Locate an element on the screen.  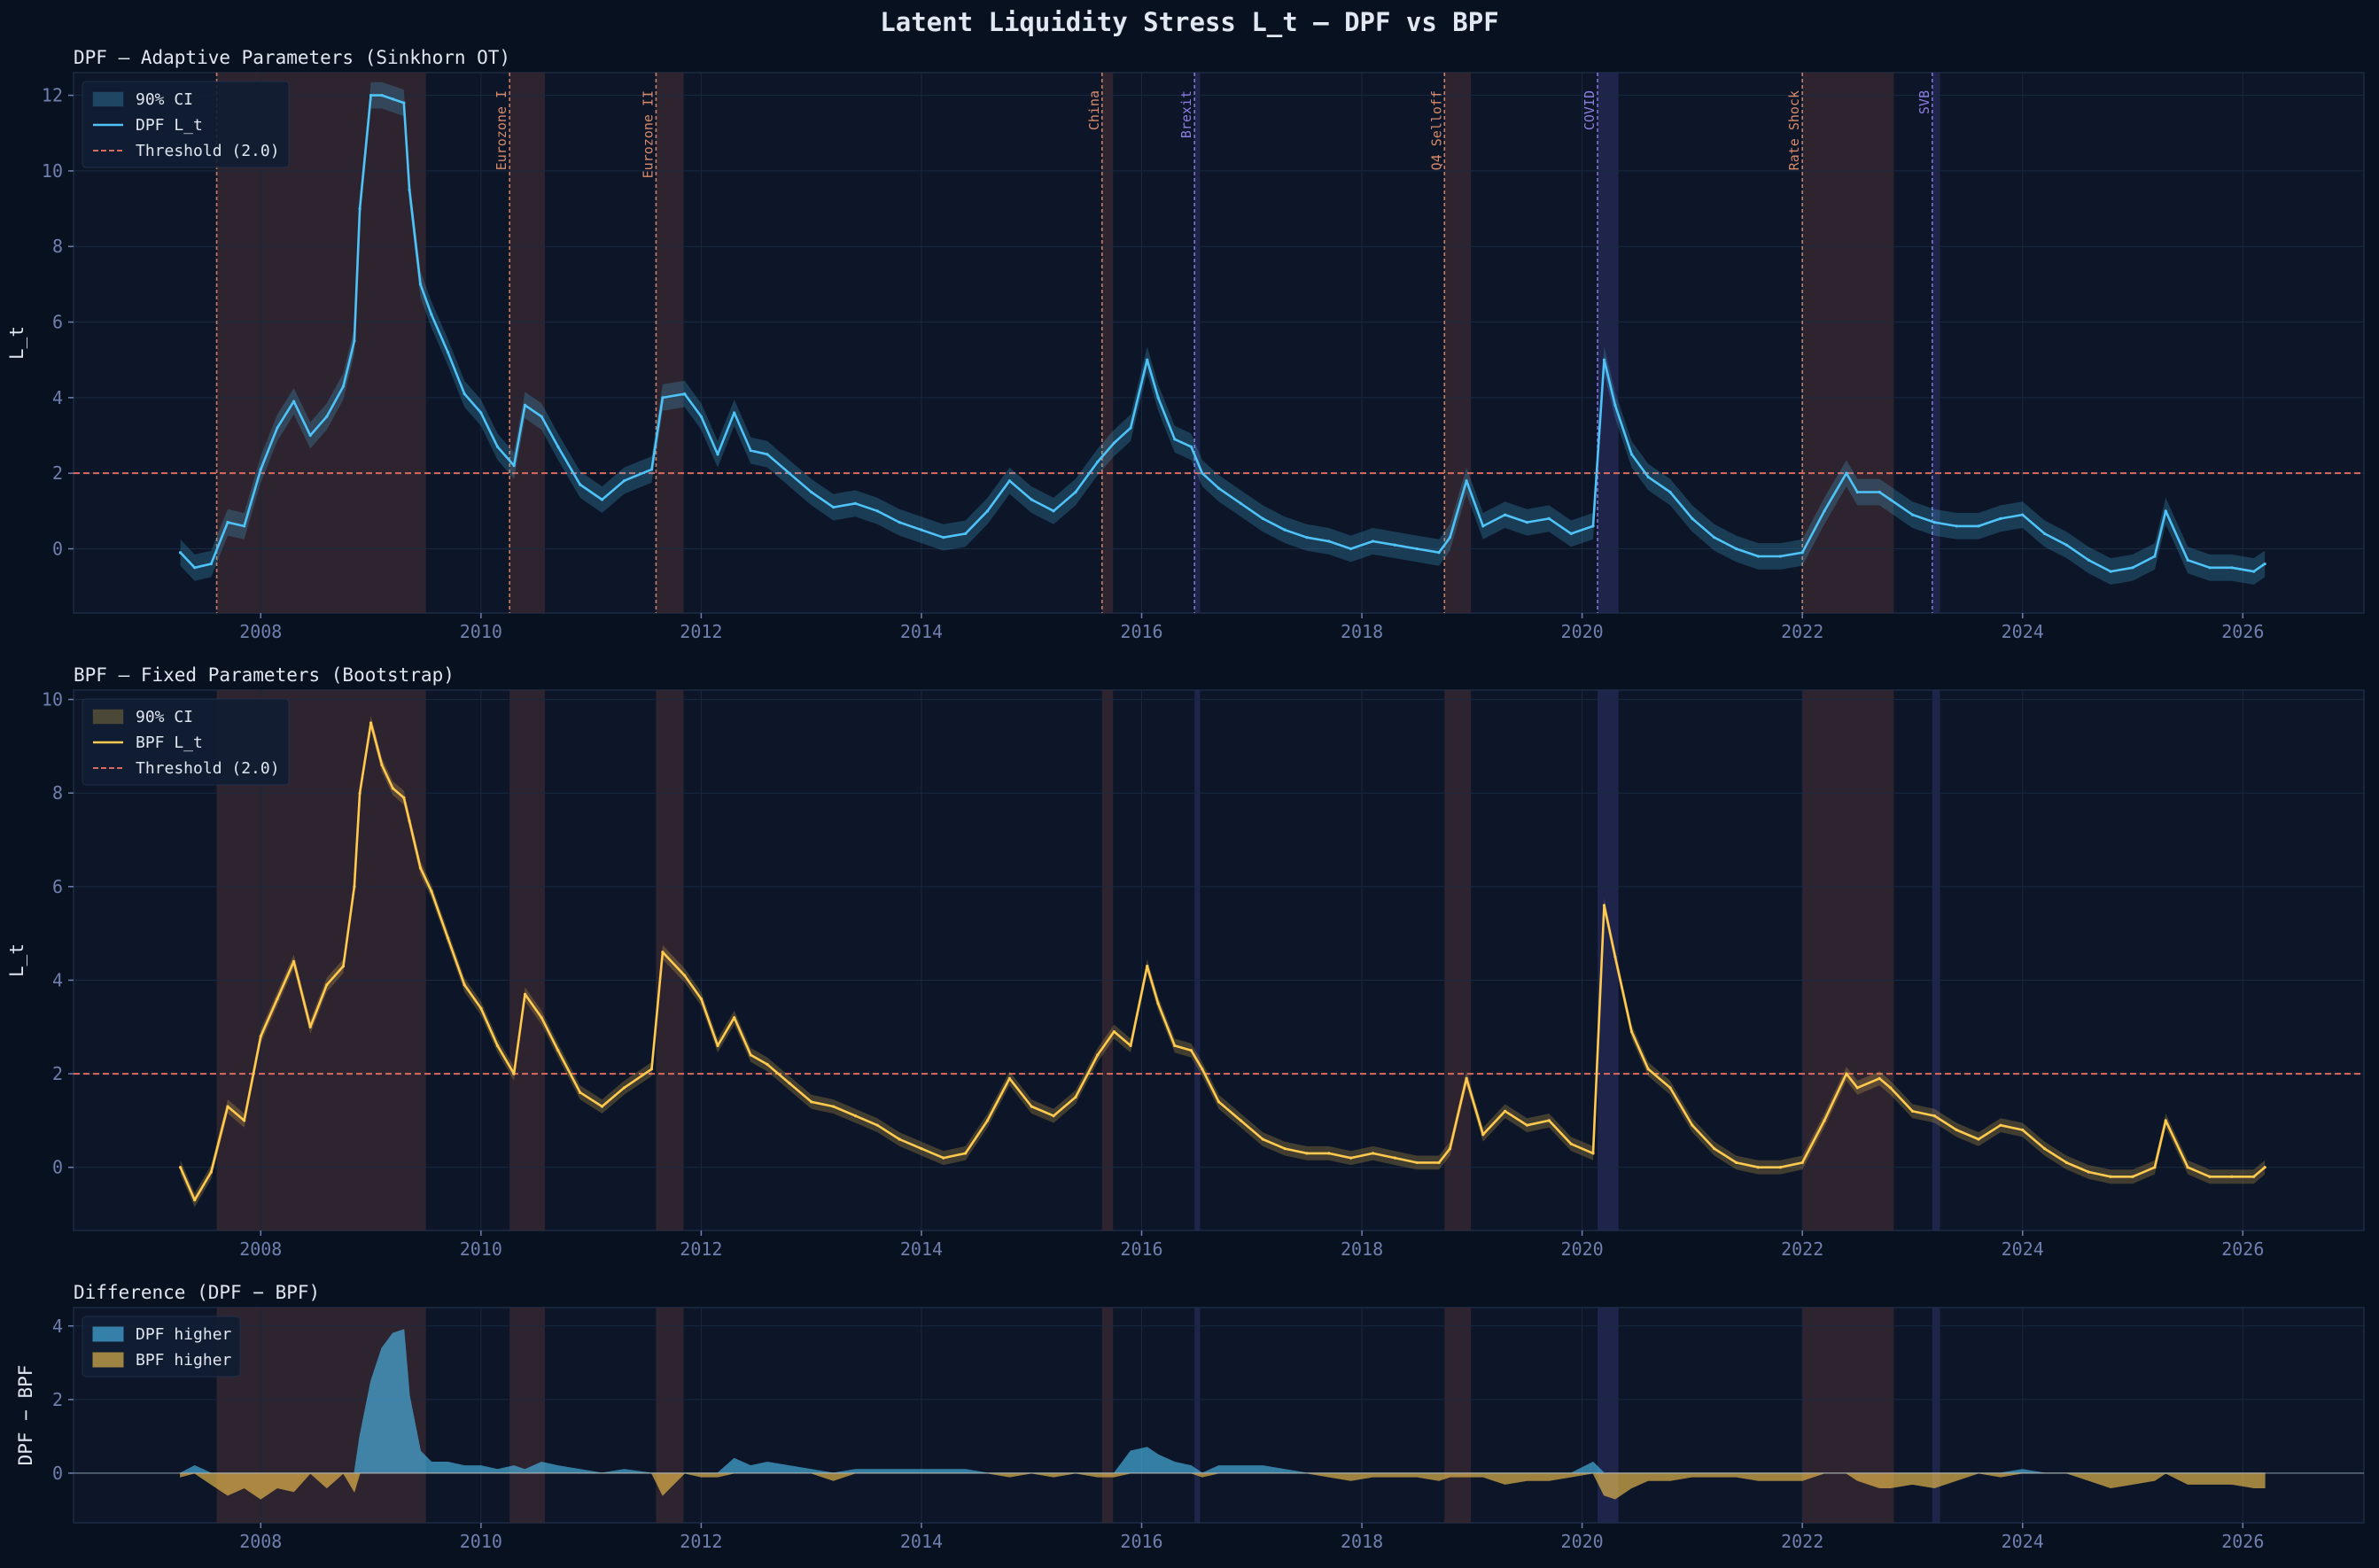
dpf-event-label: COVID is located at coordinates (1590, 110).